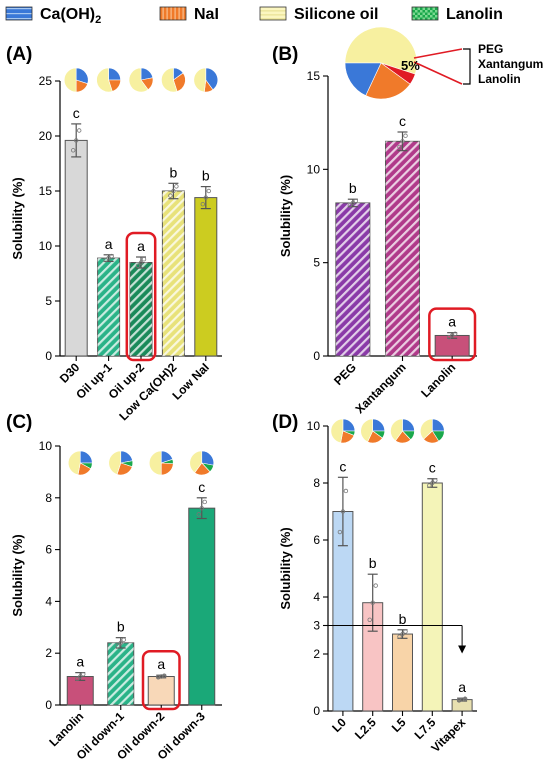 Image resolution: width=550 pixels, height=771 pixels. I want to click on sig-letter-oil-down-3: c, so click(201, 487).